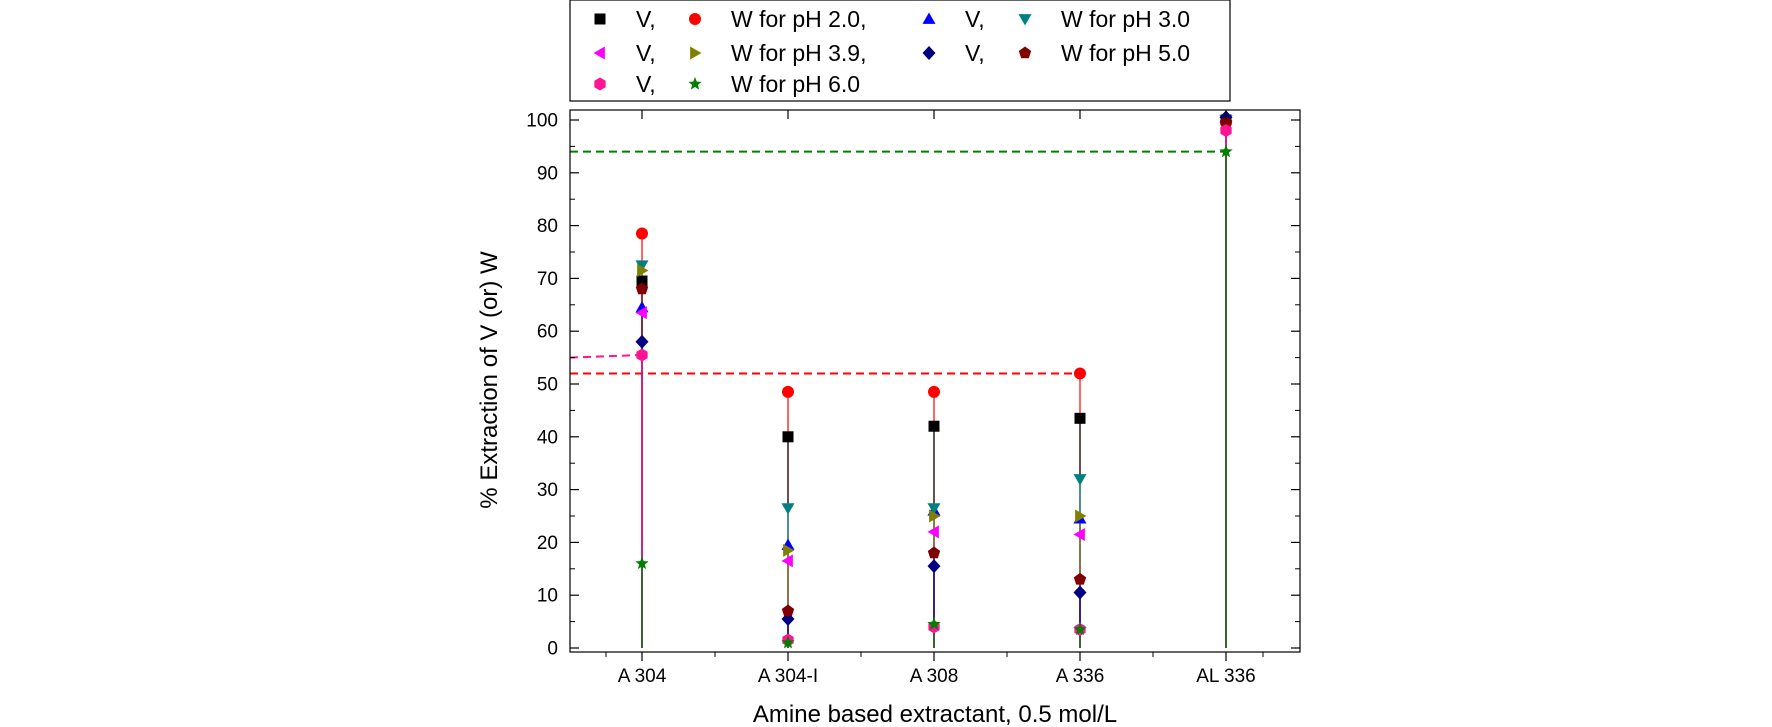 The image size is (1772, 727). Describe the element at coordinates (547, 385) in the screenshot. I see `y-tick-label: 50` at that location.